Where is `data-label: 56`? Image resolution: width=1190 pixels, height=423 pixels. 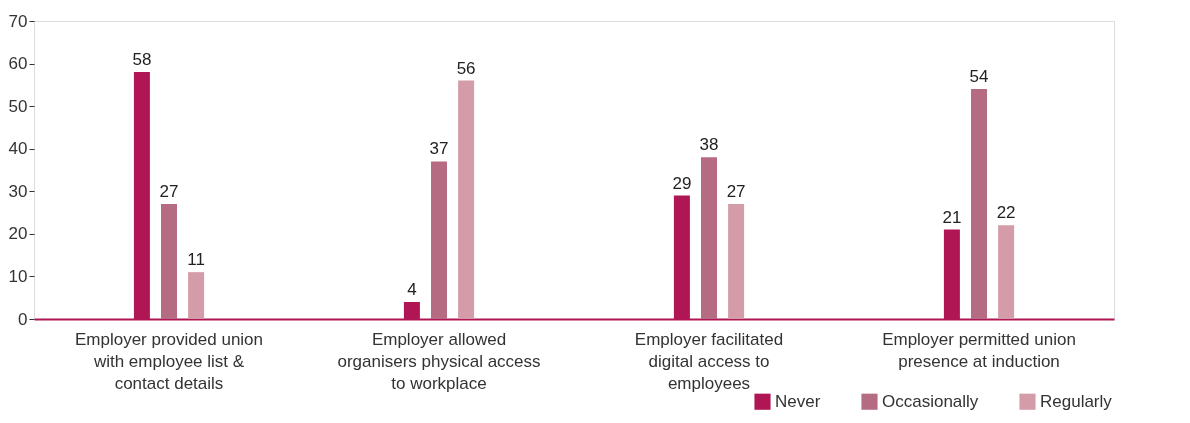
data-label: 56 is located at coordinates (466, 68).